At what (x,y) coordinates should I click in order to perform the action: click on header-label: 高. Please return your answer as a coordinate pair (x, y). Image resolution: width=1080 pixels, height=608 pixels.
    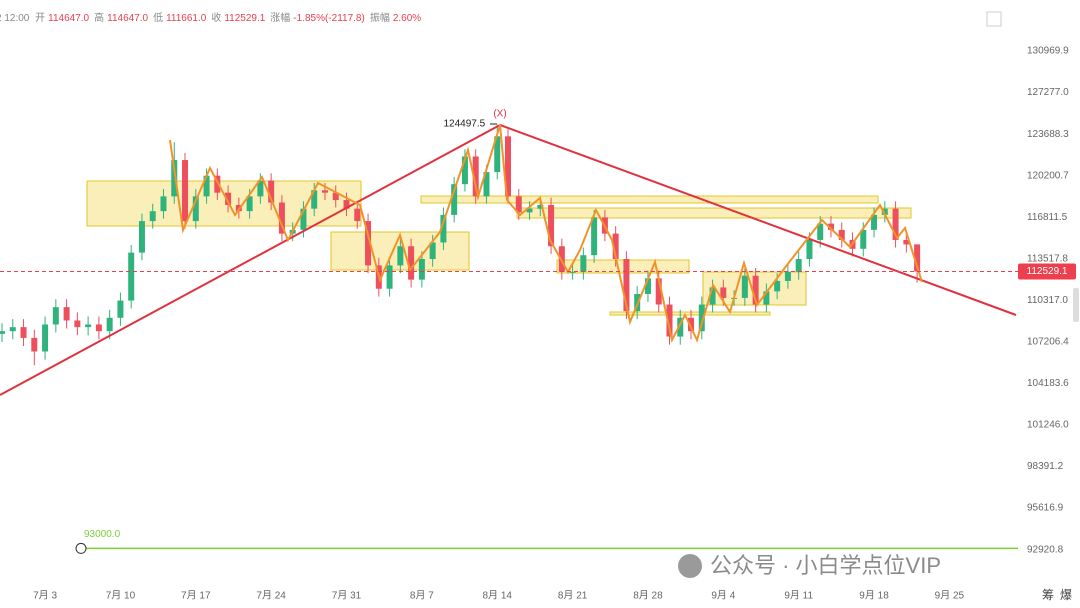
    Looking at the image, I should click on (99, 18).